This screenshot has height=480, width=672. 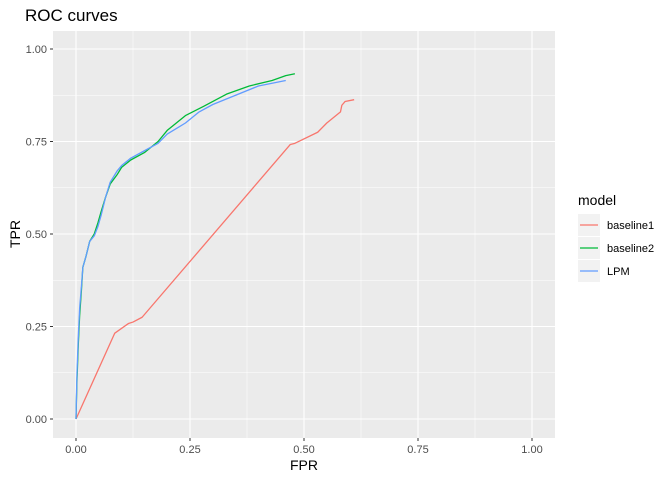 I want to click on legend-title: model, so click(x=597, y=200).